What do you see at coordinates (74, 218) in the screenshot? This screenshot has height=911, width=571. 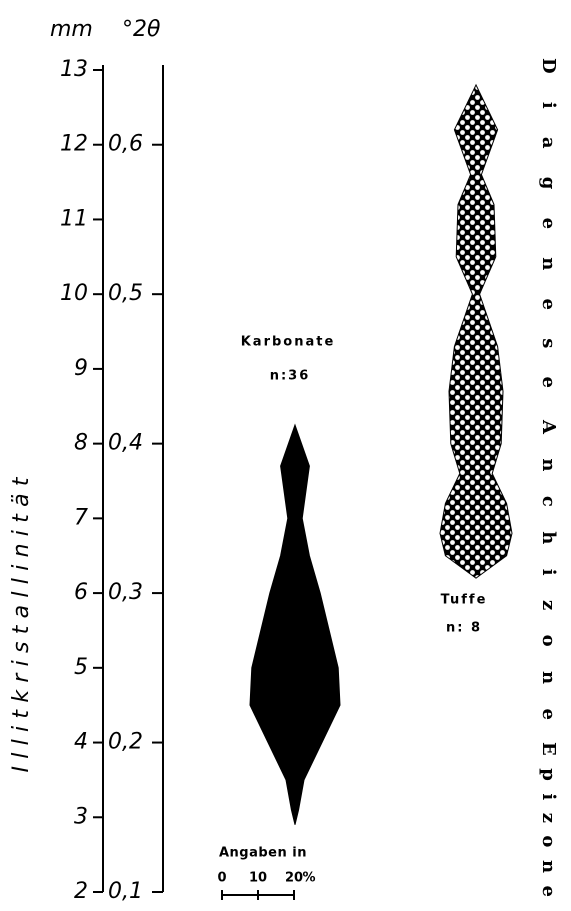 I see `y-tick-label: 11` at bounding box center [74, 218].